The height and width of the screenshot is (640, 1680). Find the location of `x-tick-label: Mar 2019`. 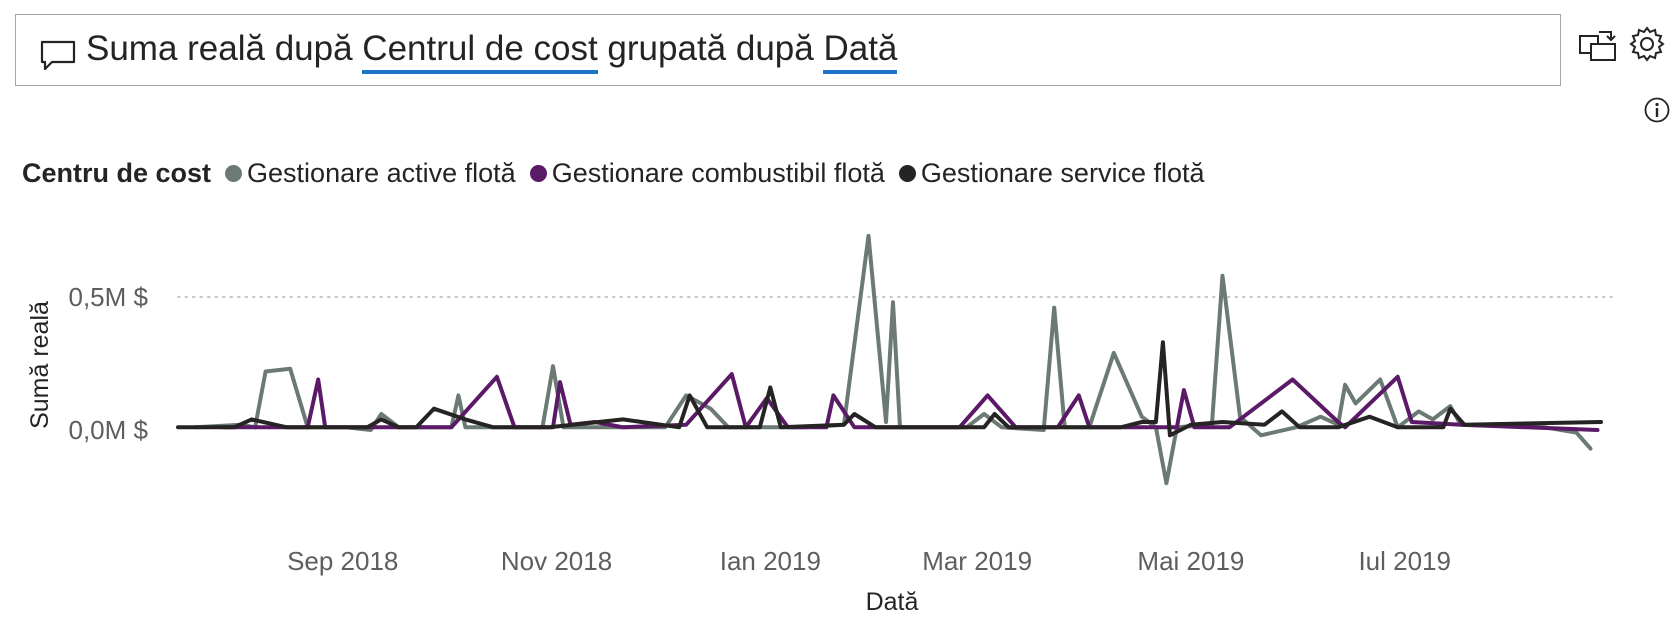

x-tick-label: Mar 2019 is located at coordinates (977, 561).